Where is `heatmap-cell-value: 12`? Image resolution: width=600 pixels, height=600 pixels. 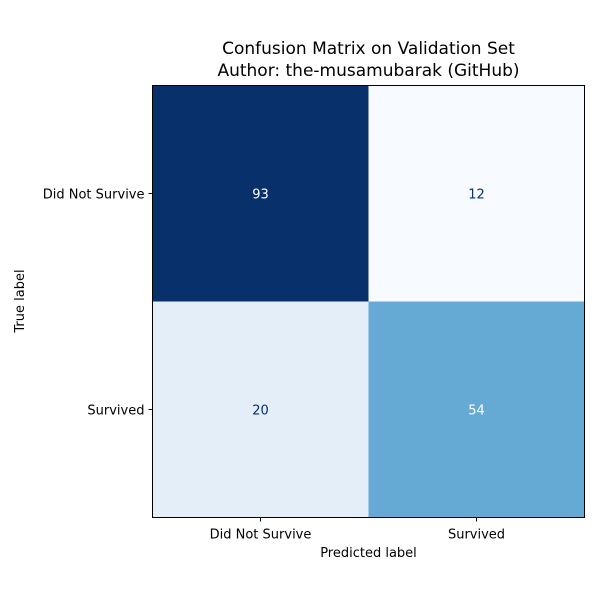
heatmap-cell-value: 12 is located at coordinates (476, 195).